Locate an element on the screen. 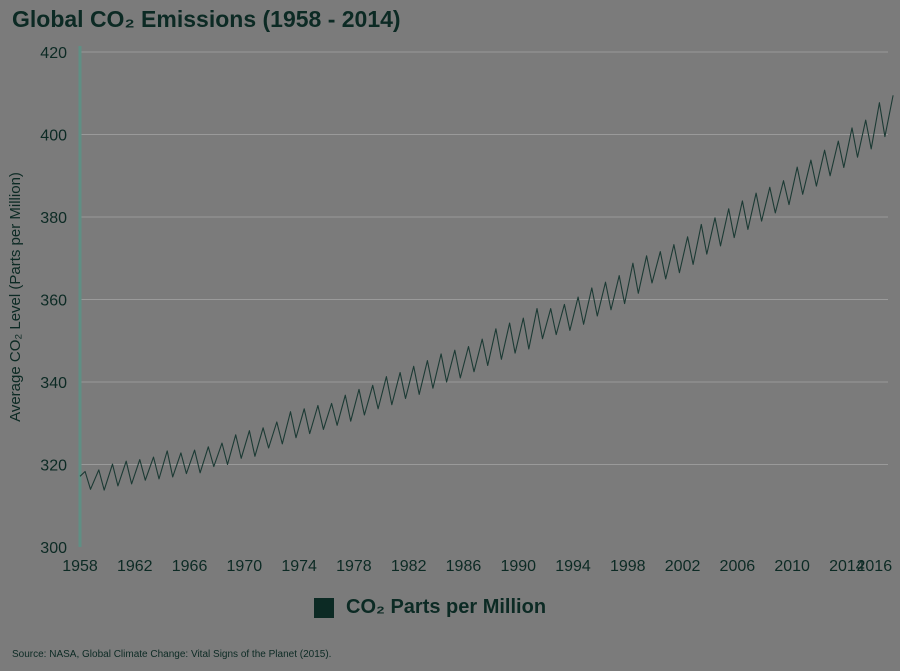  y-tick-label: 360 is located at coordinates (53, 301).